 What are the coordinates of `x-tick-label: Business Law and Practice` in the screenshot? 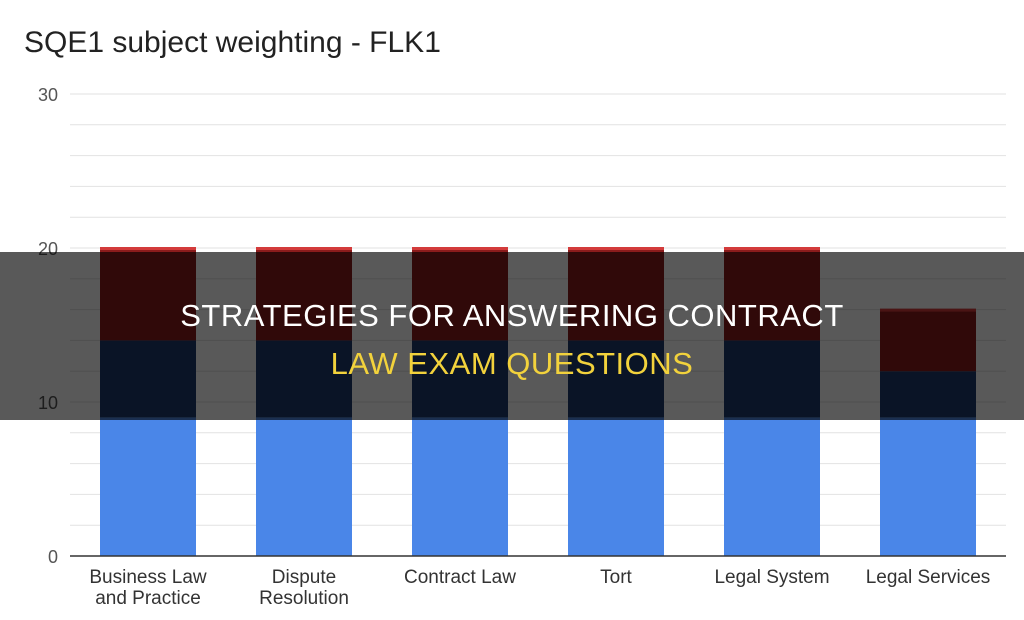 It's located at (148, 588).